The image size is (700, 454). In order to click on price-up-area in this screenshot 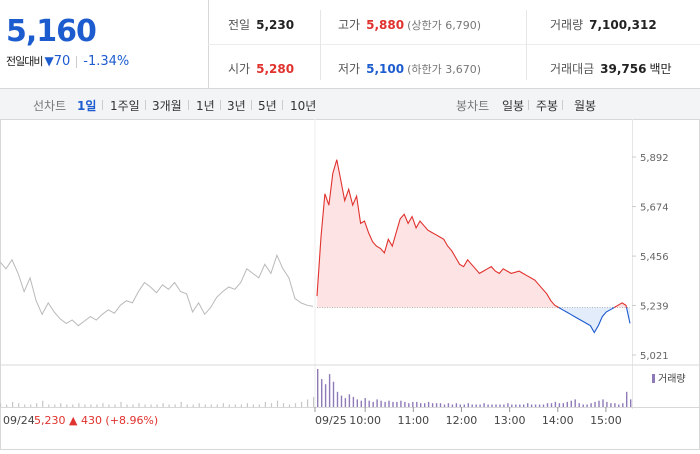, I will do `click(438, 233)`.